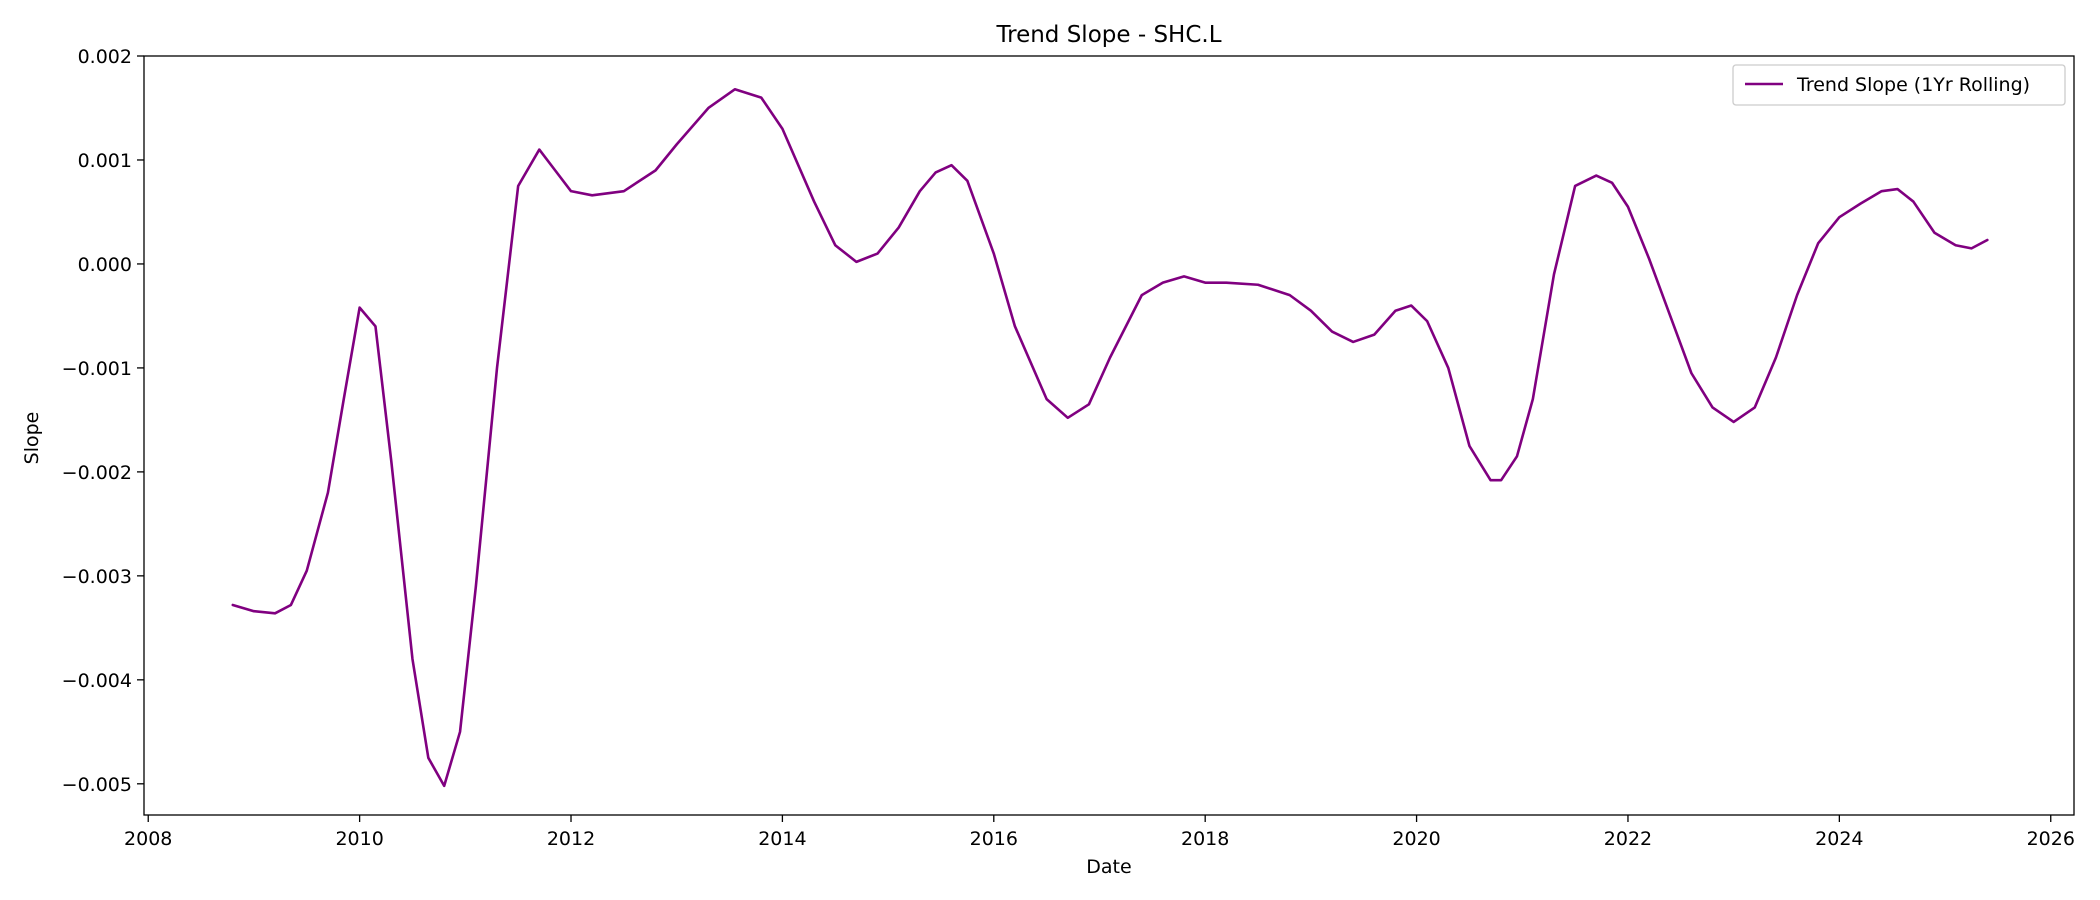 This screenshot has width=2100, height=900. I want to click on legend-frame, so click(1899, 85).